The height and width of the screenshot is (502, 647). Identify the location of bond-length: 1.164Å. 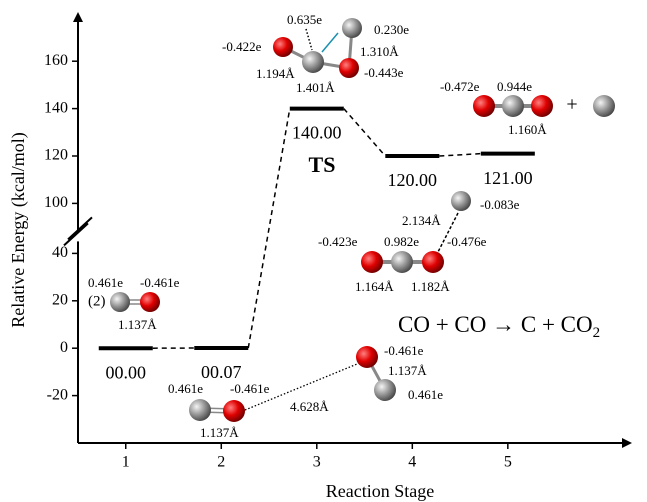
(374, 286).